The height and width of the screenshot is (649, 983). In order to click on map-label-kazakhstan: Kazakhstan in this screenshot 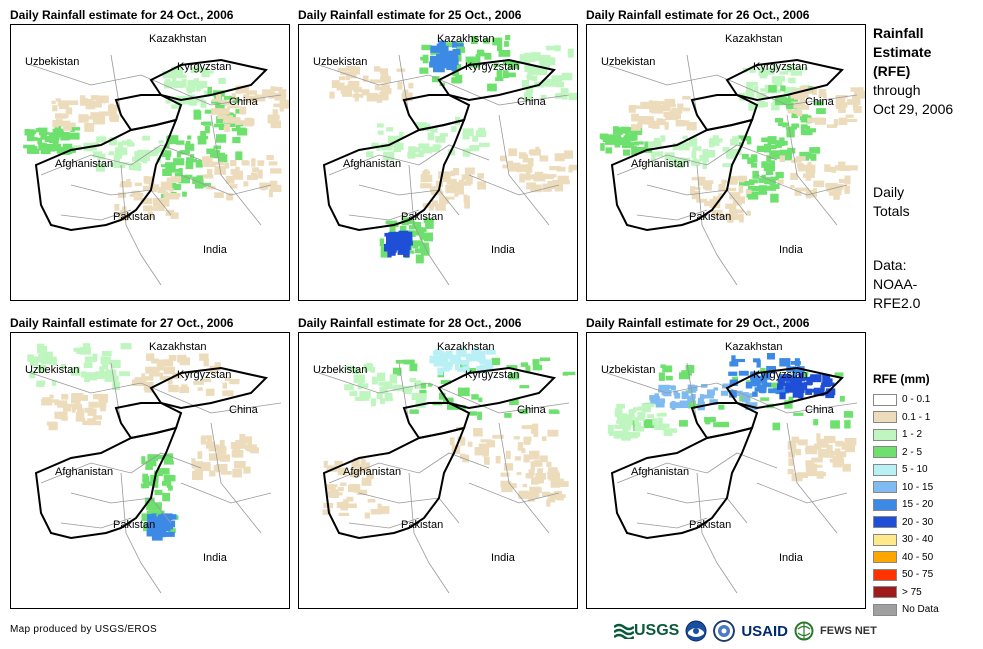, I will do `click(178, 39)`.